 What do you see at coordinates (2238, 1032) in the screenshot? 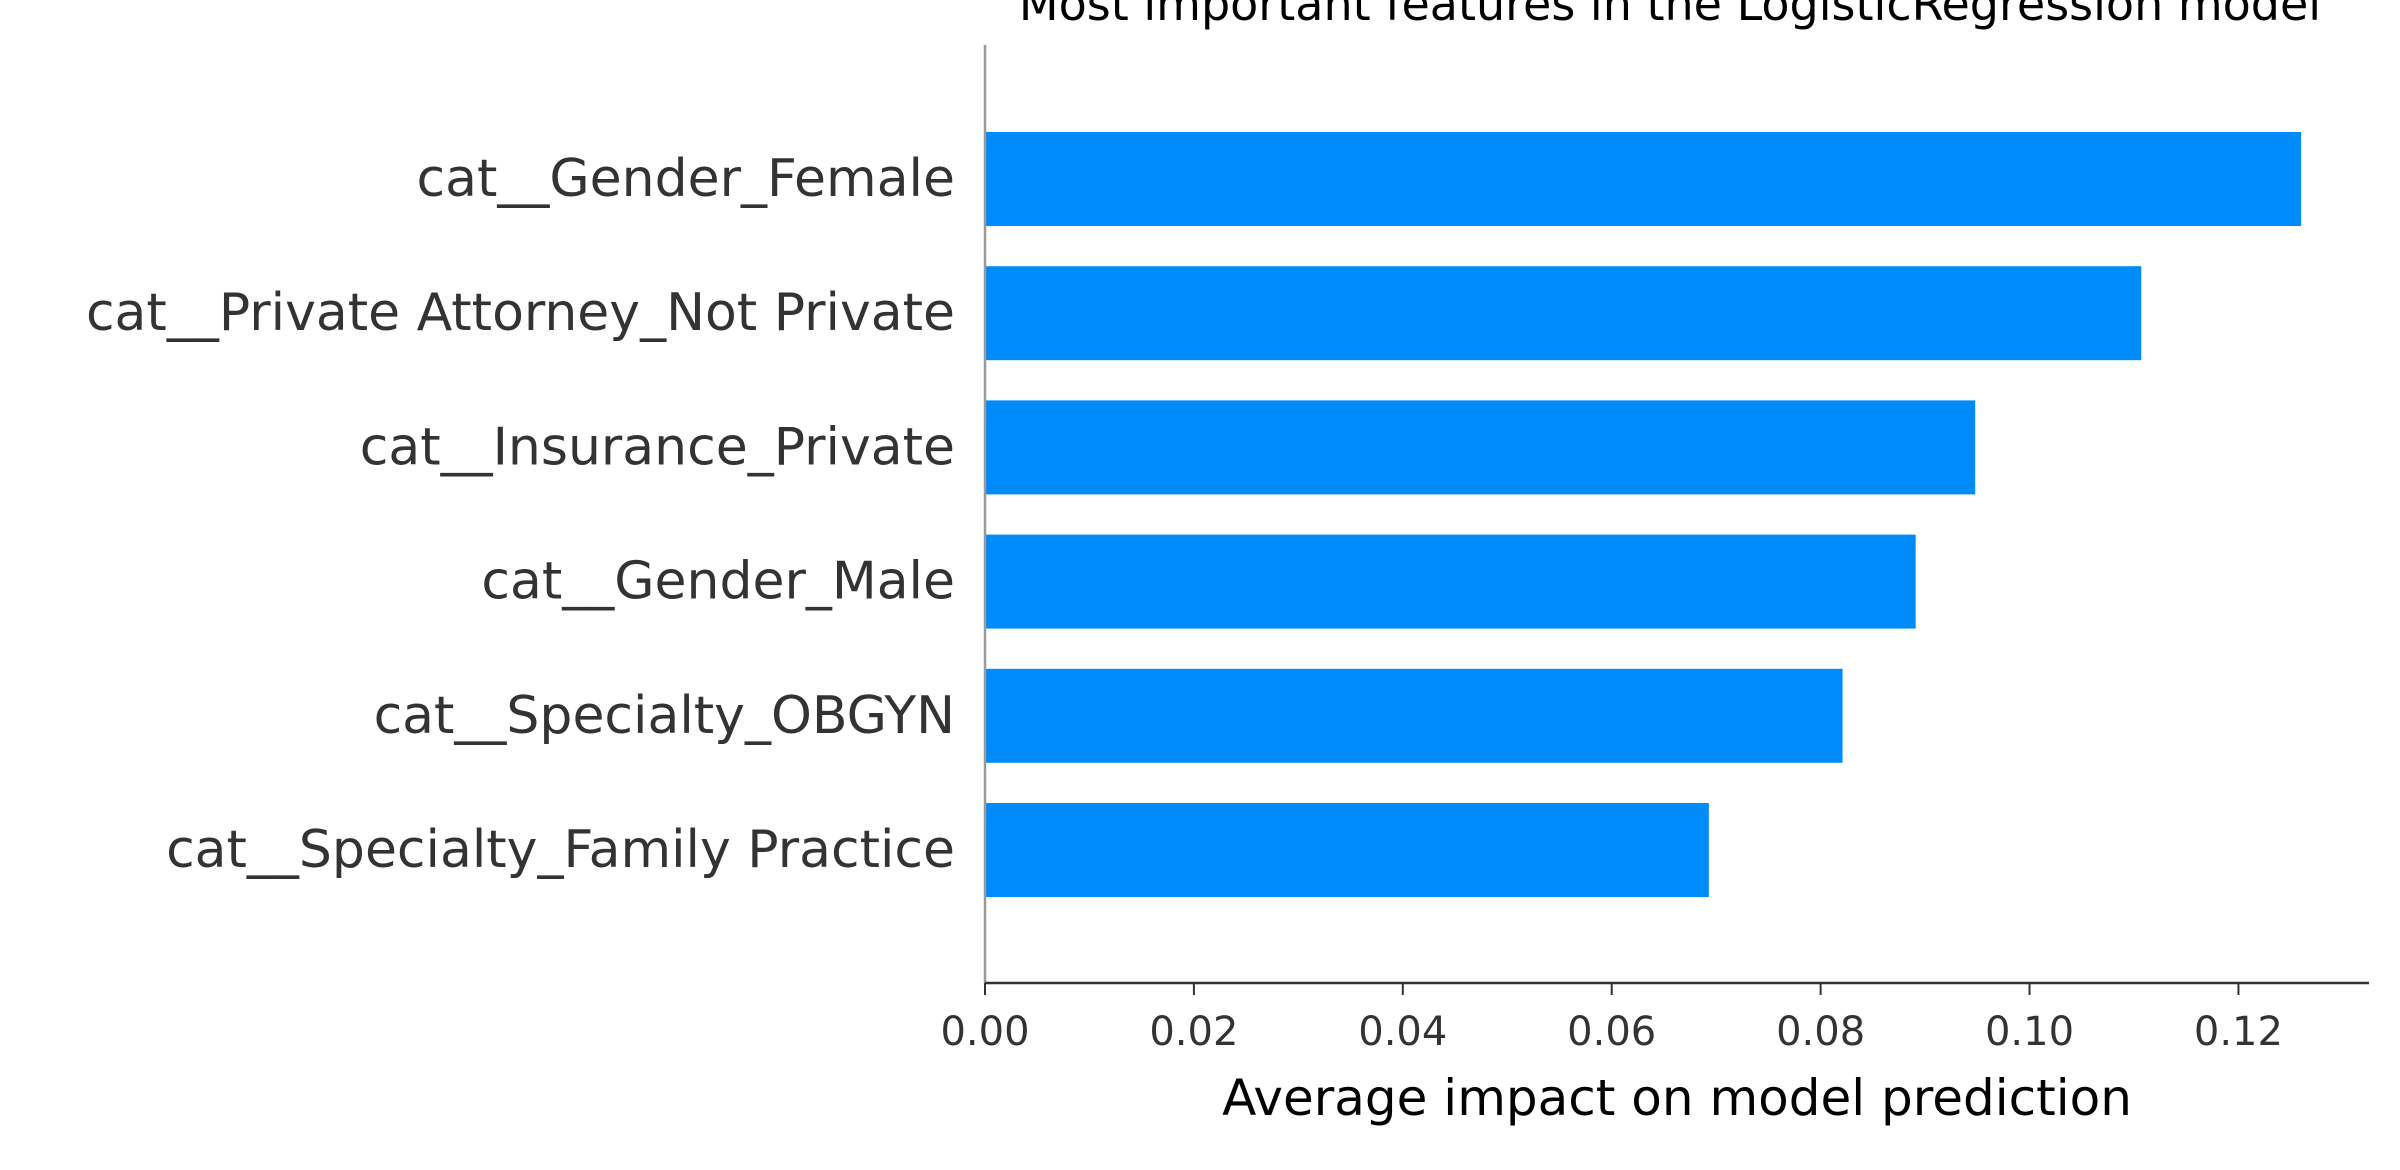
I see `x-tick-label: 0.12` at bounding box center [2238, 1032].